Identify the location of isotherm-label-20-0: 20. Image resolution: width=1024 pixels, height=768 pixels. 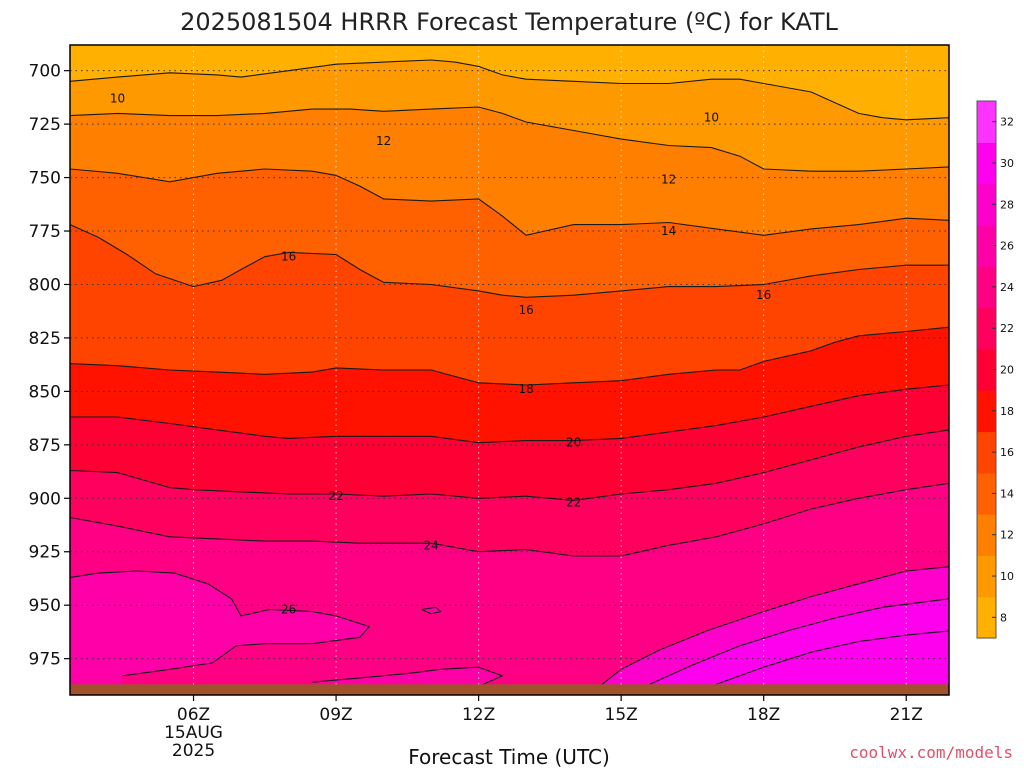
(573, 443).